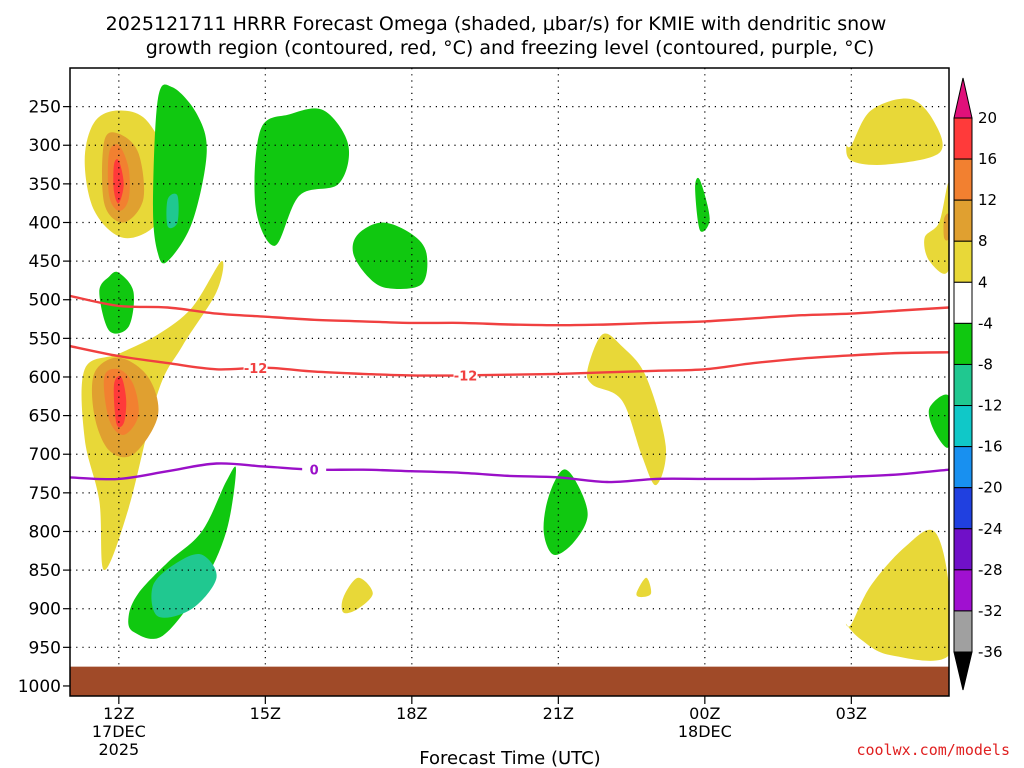  Describe the element at coordinates (45, 455) in the screenshot. I see `y-tick-label: 700` at that location.